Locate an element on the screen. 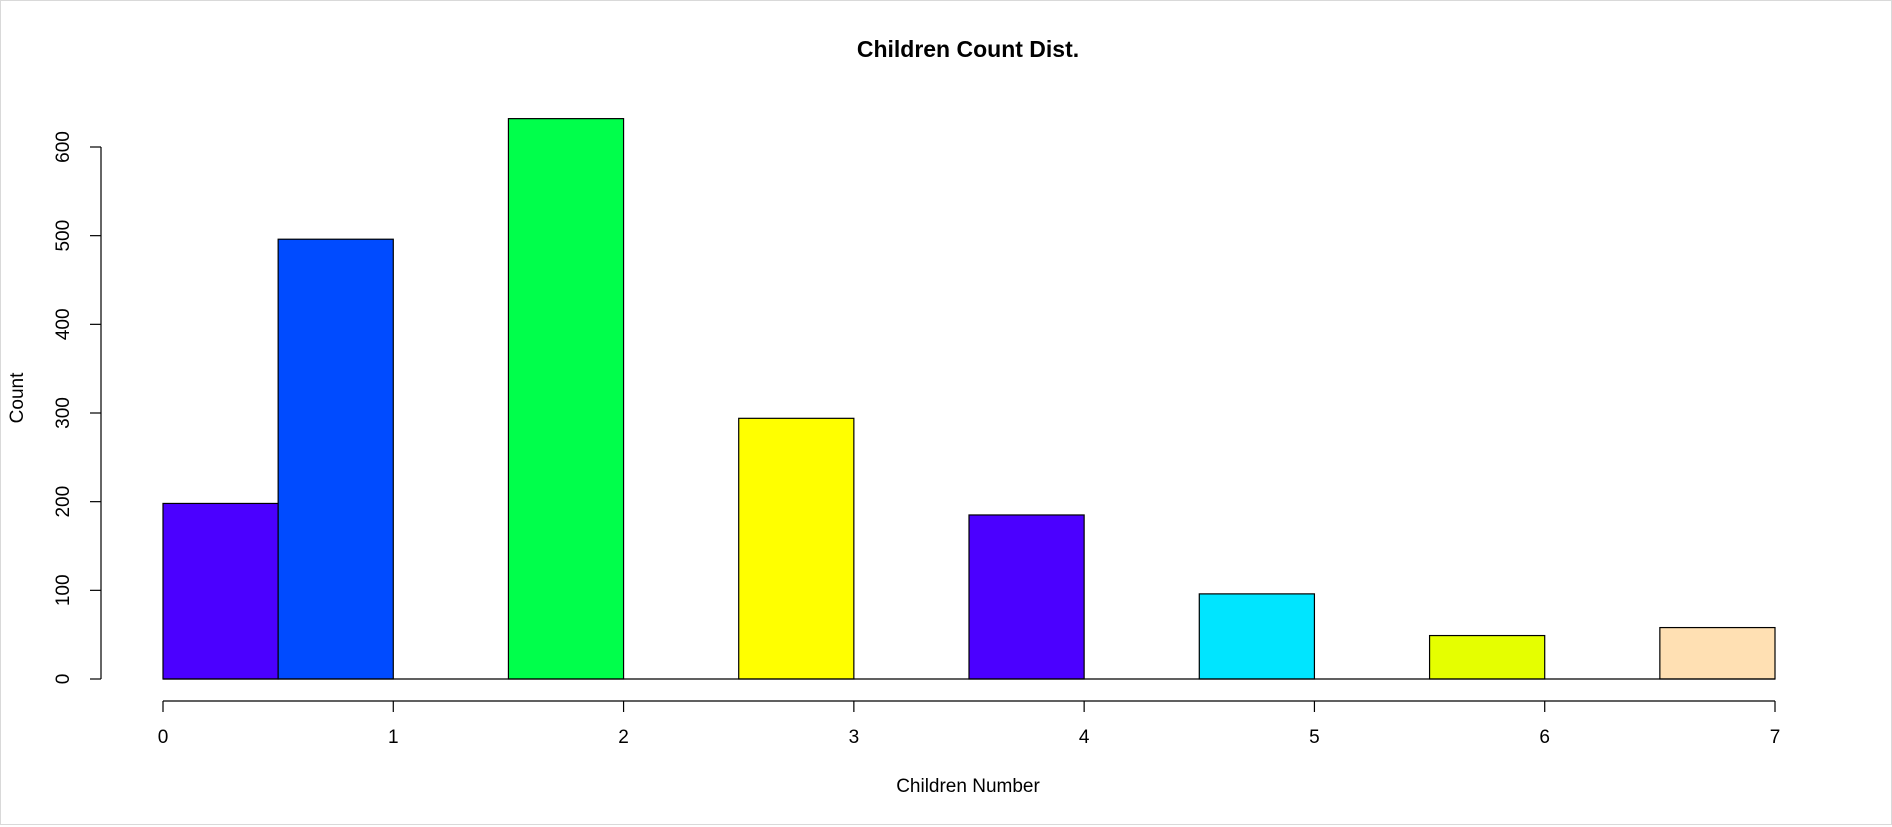 The image size is (1892, 827). y-tick-label: 600 is located at coordinates (63, 147).